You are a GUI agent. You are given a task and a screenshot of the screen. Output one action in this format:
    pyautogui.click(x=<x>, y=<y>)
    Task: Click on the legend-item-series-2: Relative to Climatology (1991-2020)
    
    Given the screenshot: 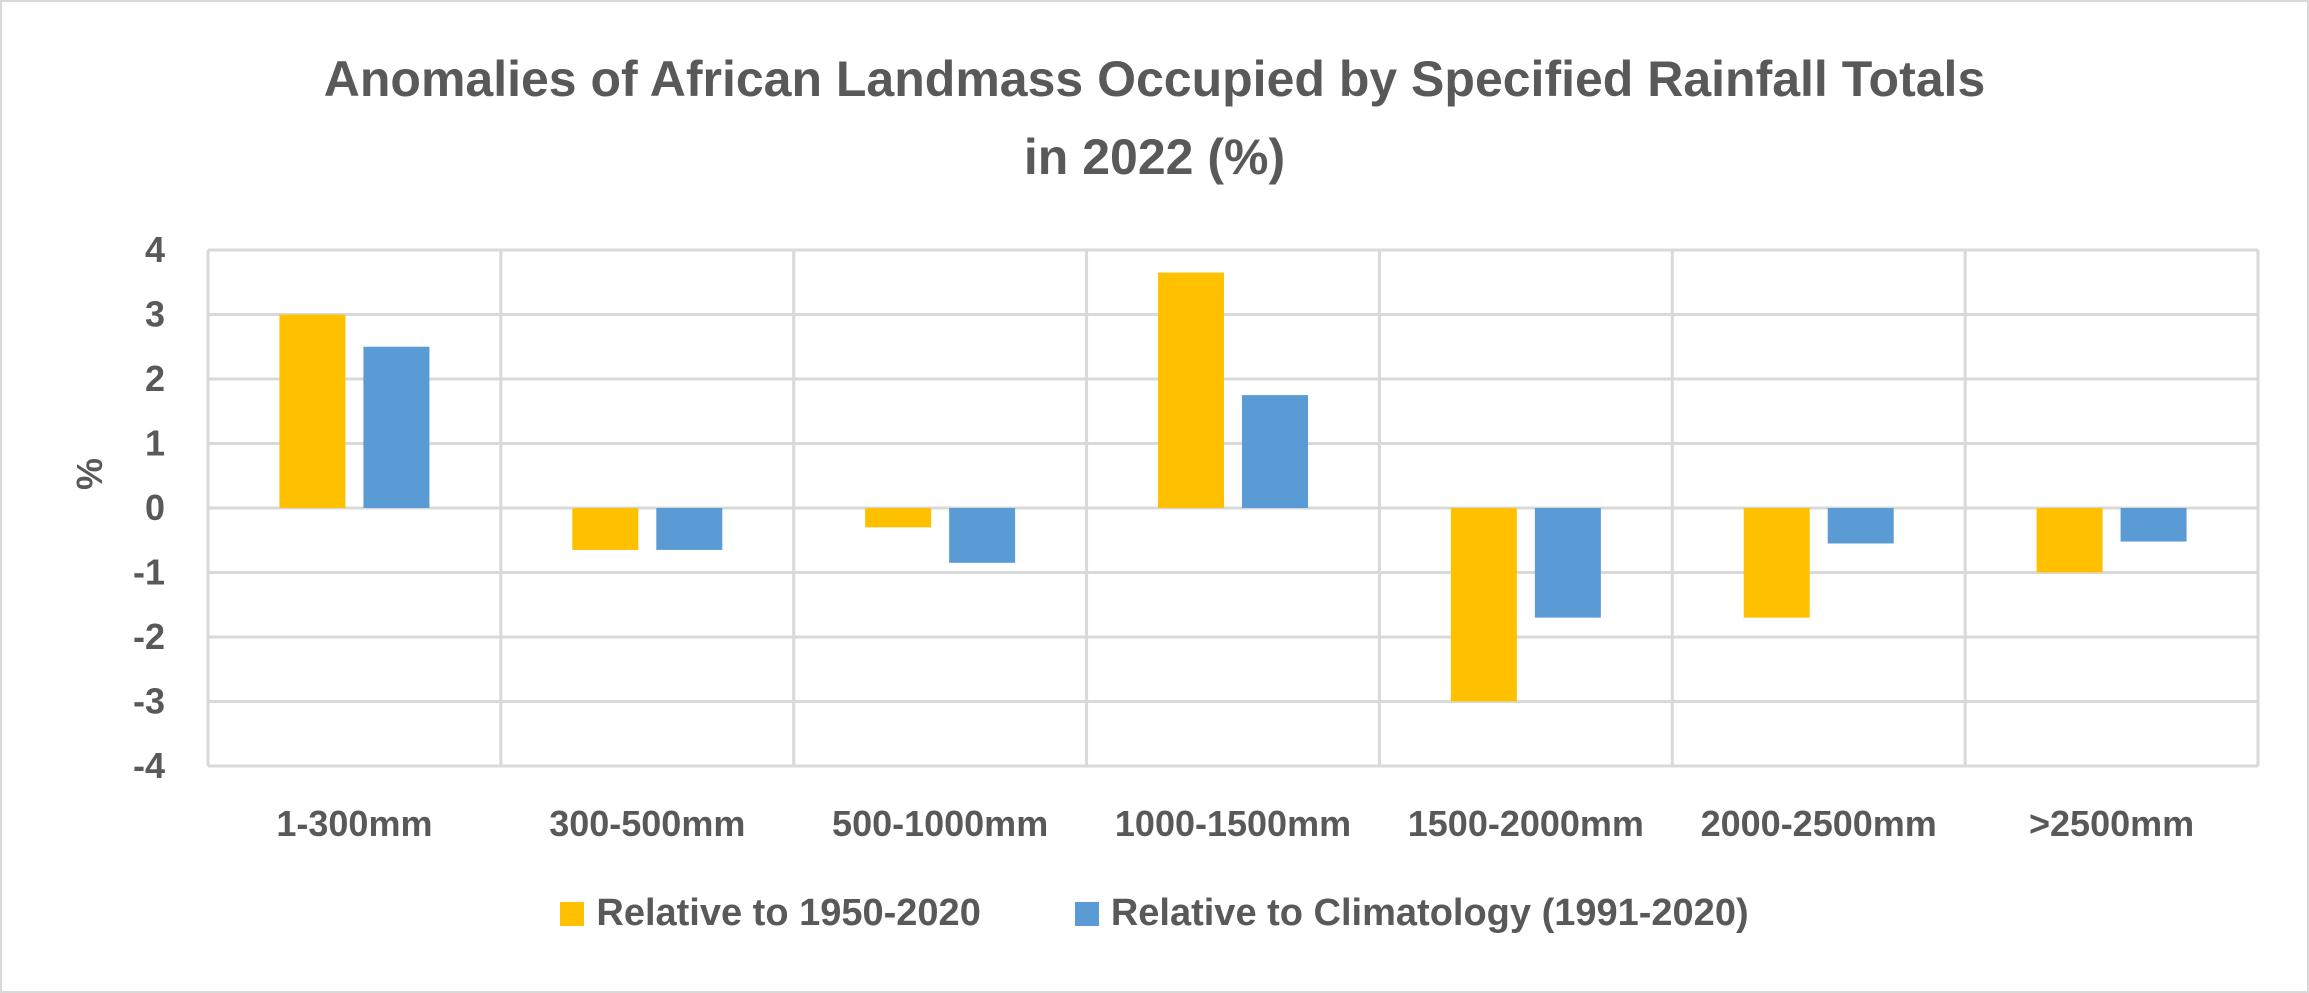 What is the action you would take?
    pyautogui.click(x=1411, y=913)
    